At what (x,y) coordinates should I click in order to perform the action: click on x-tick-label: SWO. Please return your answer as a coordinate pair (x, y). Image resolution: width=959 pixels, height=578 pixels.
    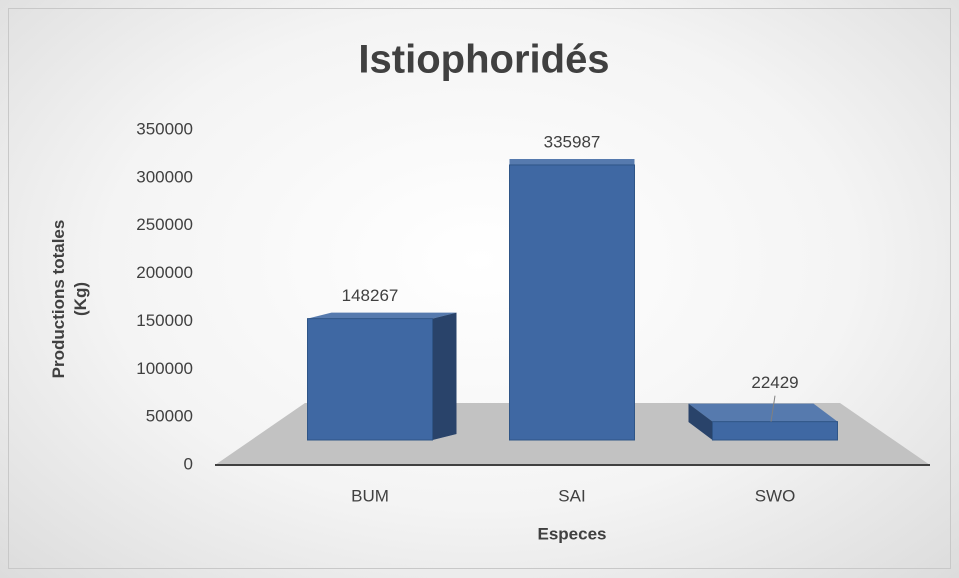
    Looking at the image, I should click on (775, 495).